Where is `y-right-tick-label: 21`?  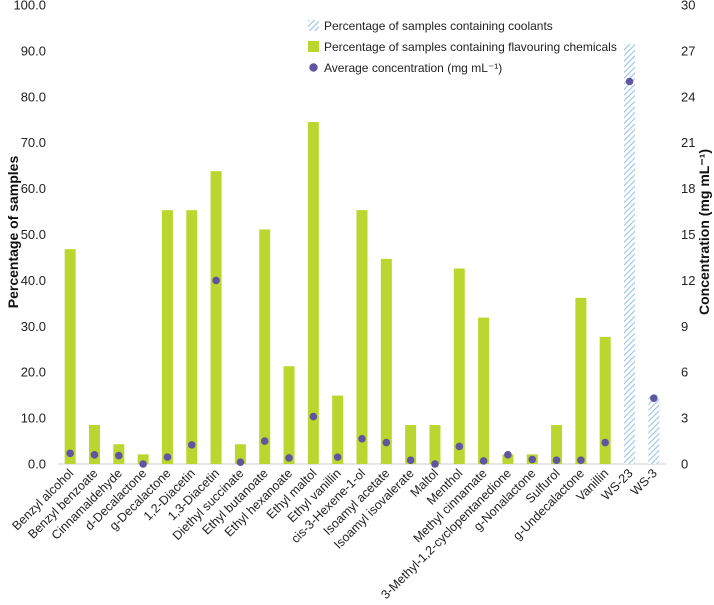
y-right-tick-label: 21 is located at coordinates (688, 142).